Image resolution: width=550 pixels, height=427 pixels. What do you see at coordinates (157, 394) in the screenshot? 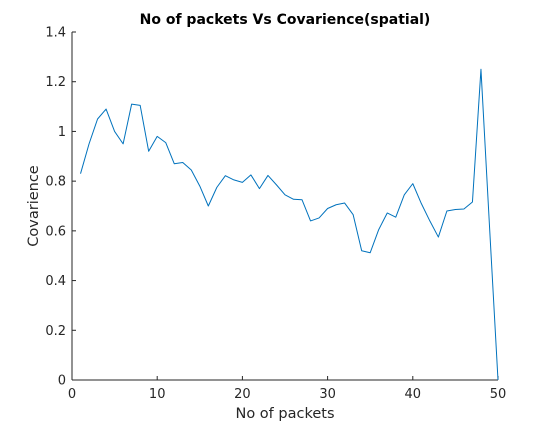
I see `x-tick-label: 10` at bounding box center [157, 394].